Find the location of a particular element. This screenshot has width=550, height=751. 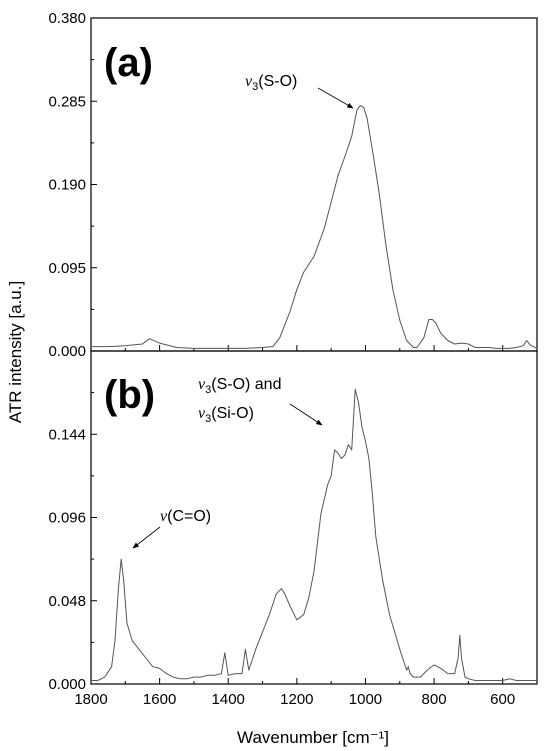

panel-a-y-tick-label: 0.190 is located at coordinates (67, 185).